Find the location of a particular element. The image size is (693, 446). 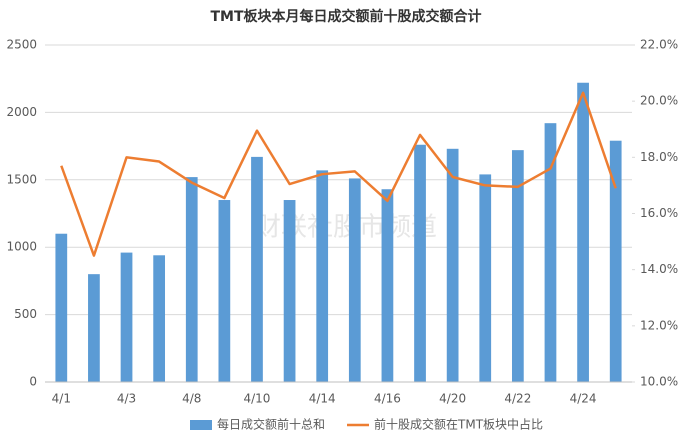

y2-tick-label: 10.0% is located at coordinates (659, 382).